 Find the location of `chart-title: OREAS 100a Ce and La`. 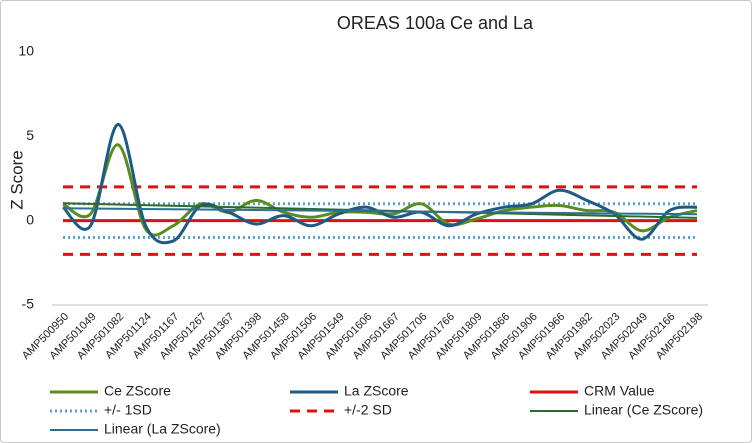

chart-title: OREAS 100a Ce and La is located at coordinates (435, 23).